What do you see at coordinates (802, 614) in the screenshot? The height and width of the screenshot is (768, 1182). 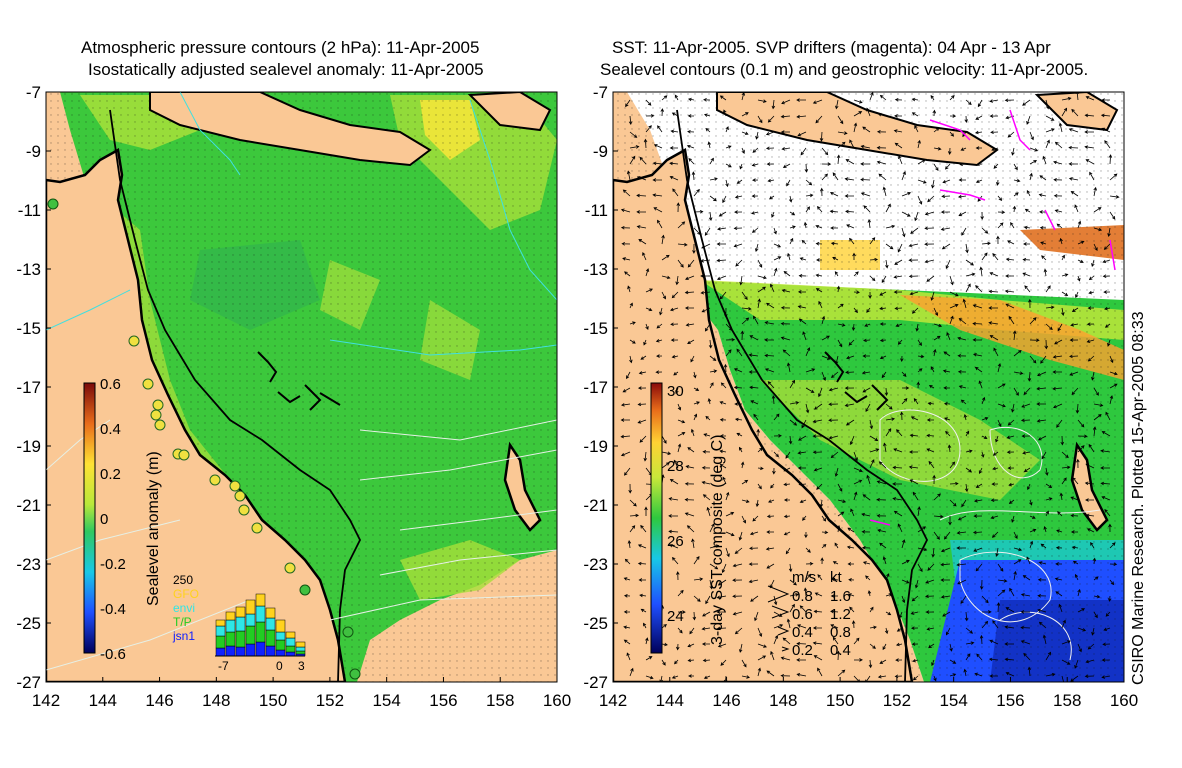 I see `velocity-key-ms-1: 0.6` at bounding box center [802, 614].